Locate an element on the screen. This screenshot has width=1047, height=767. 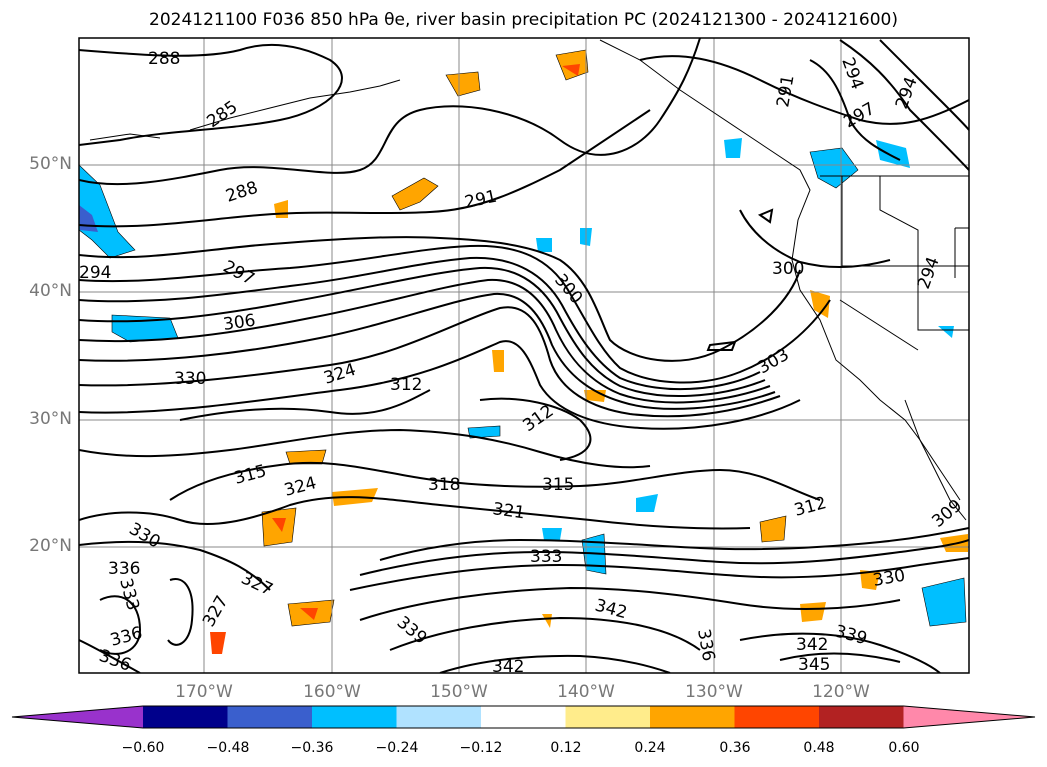
colorbar-tick: −0.24 is located at coordinates (397, 748).